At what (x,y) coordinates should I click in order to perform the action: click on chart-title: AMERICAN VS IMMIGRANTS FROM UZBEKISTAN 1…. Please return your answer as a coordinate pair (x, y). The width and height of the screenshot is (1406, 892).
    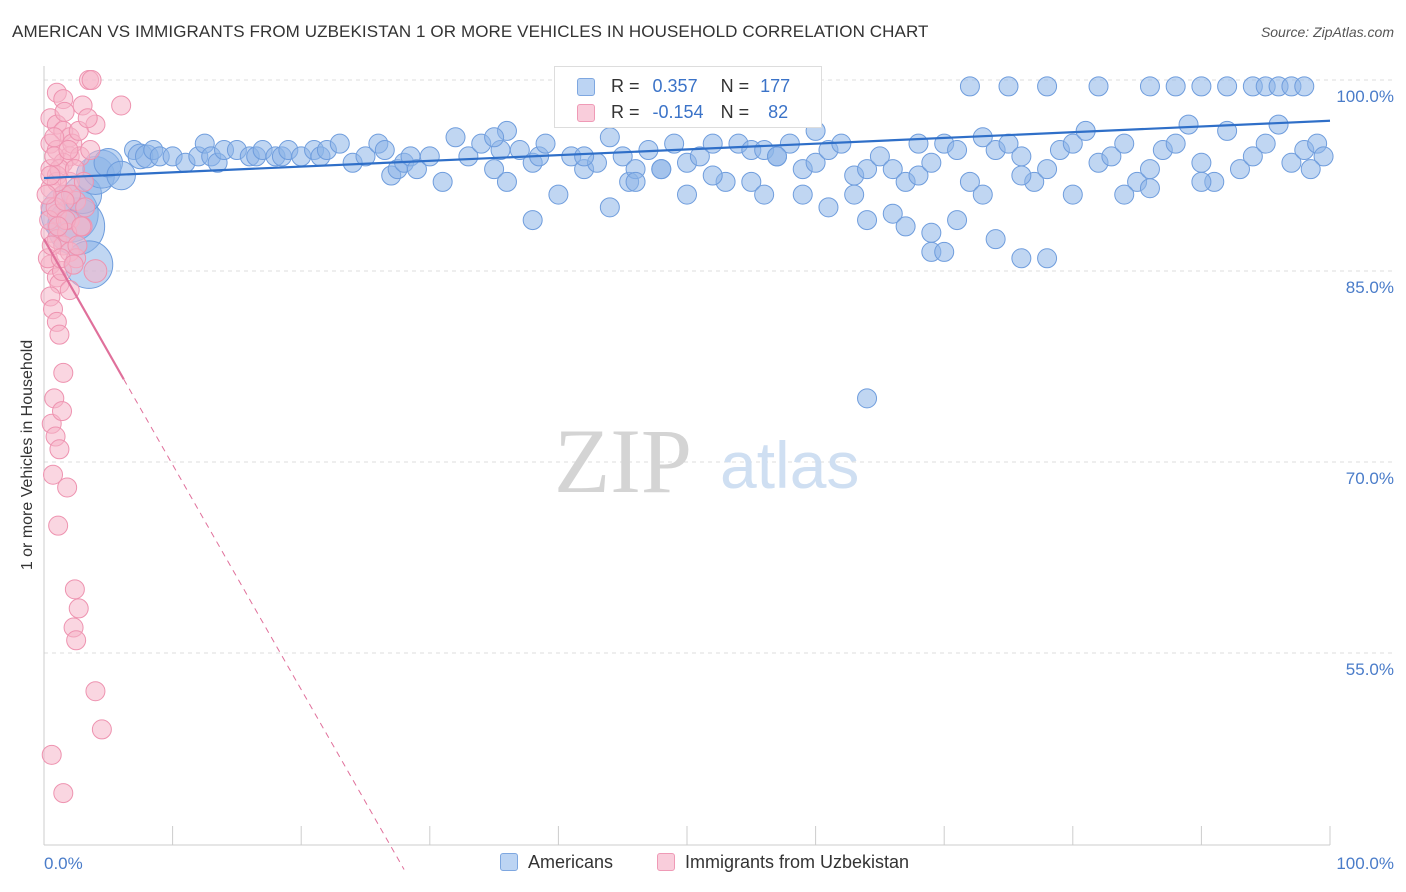
    Looking at the image, I should click on (470, 31).